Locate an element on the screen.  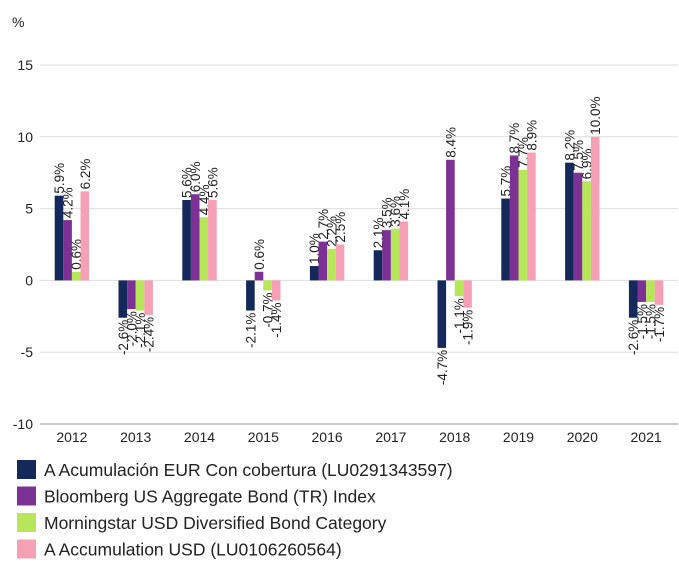
value-label: 6.2% is located at coordinates (85, 174).